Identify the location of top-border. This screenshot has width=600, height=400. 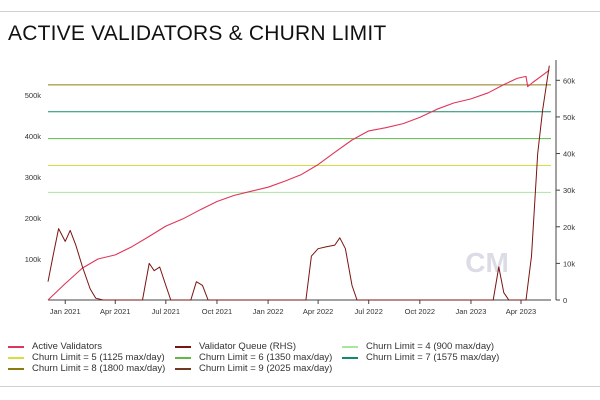
(300, 11).